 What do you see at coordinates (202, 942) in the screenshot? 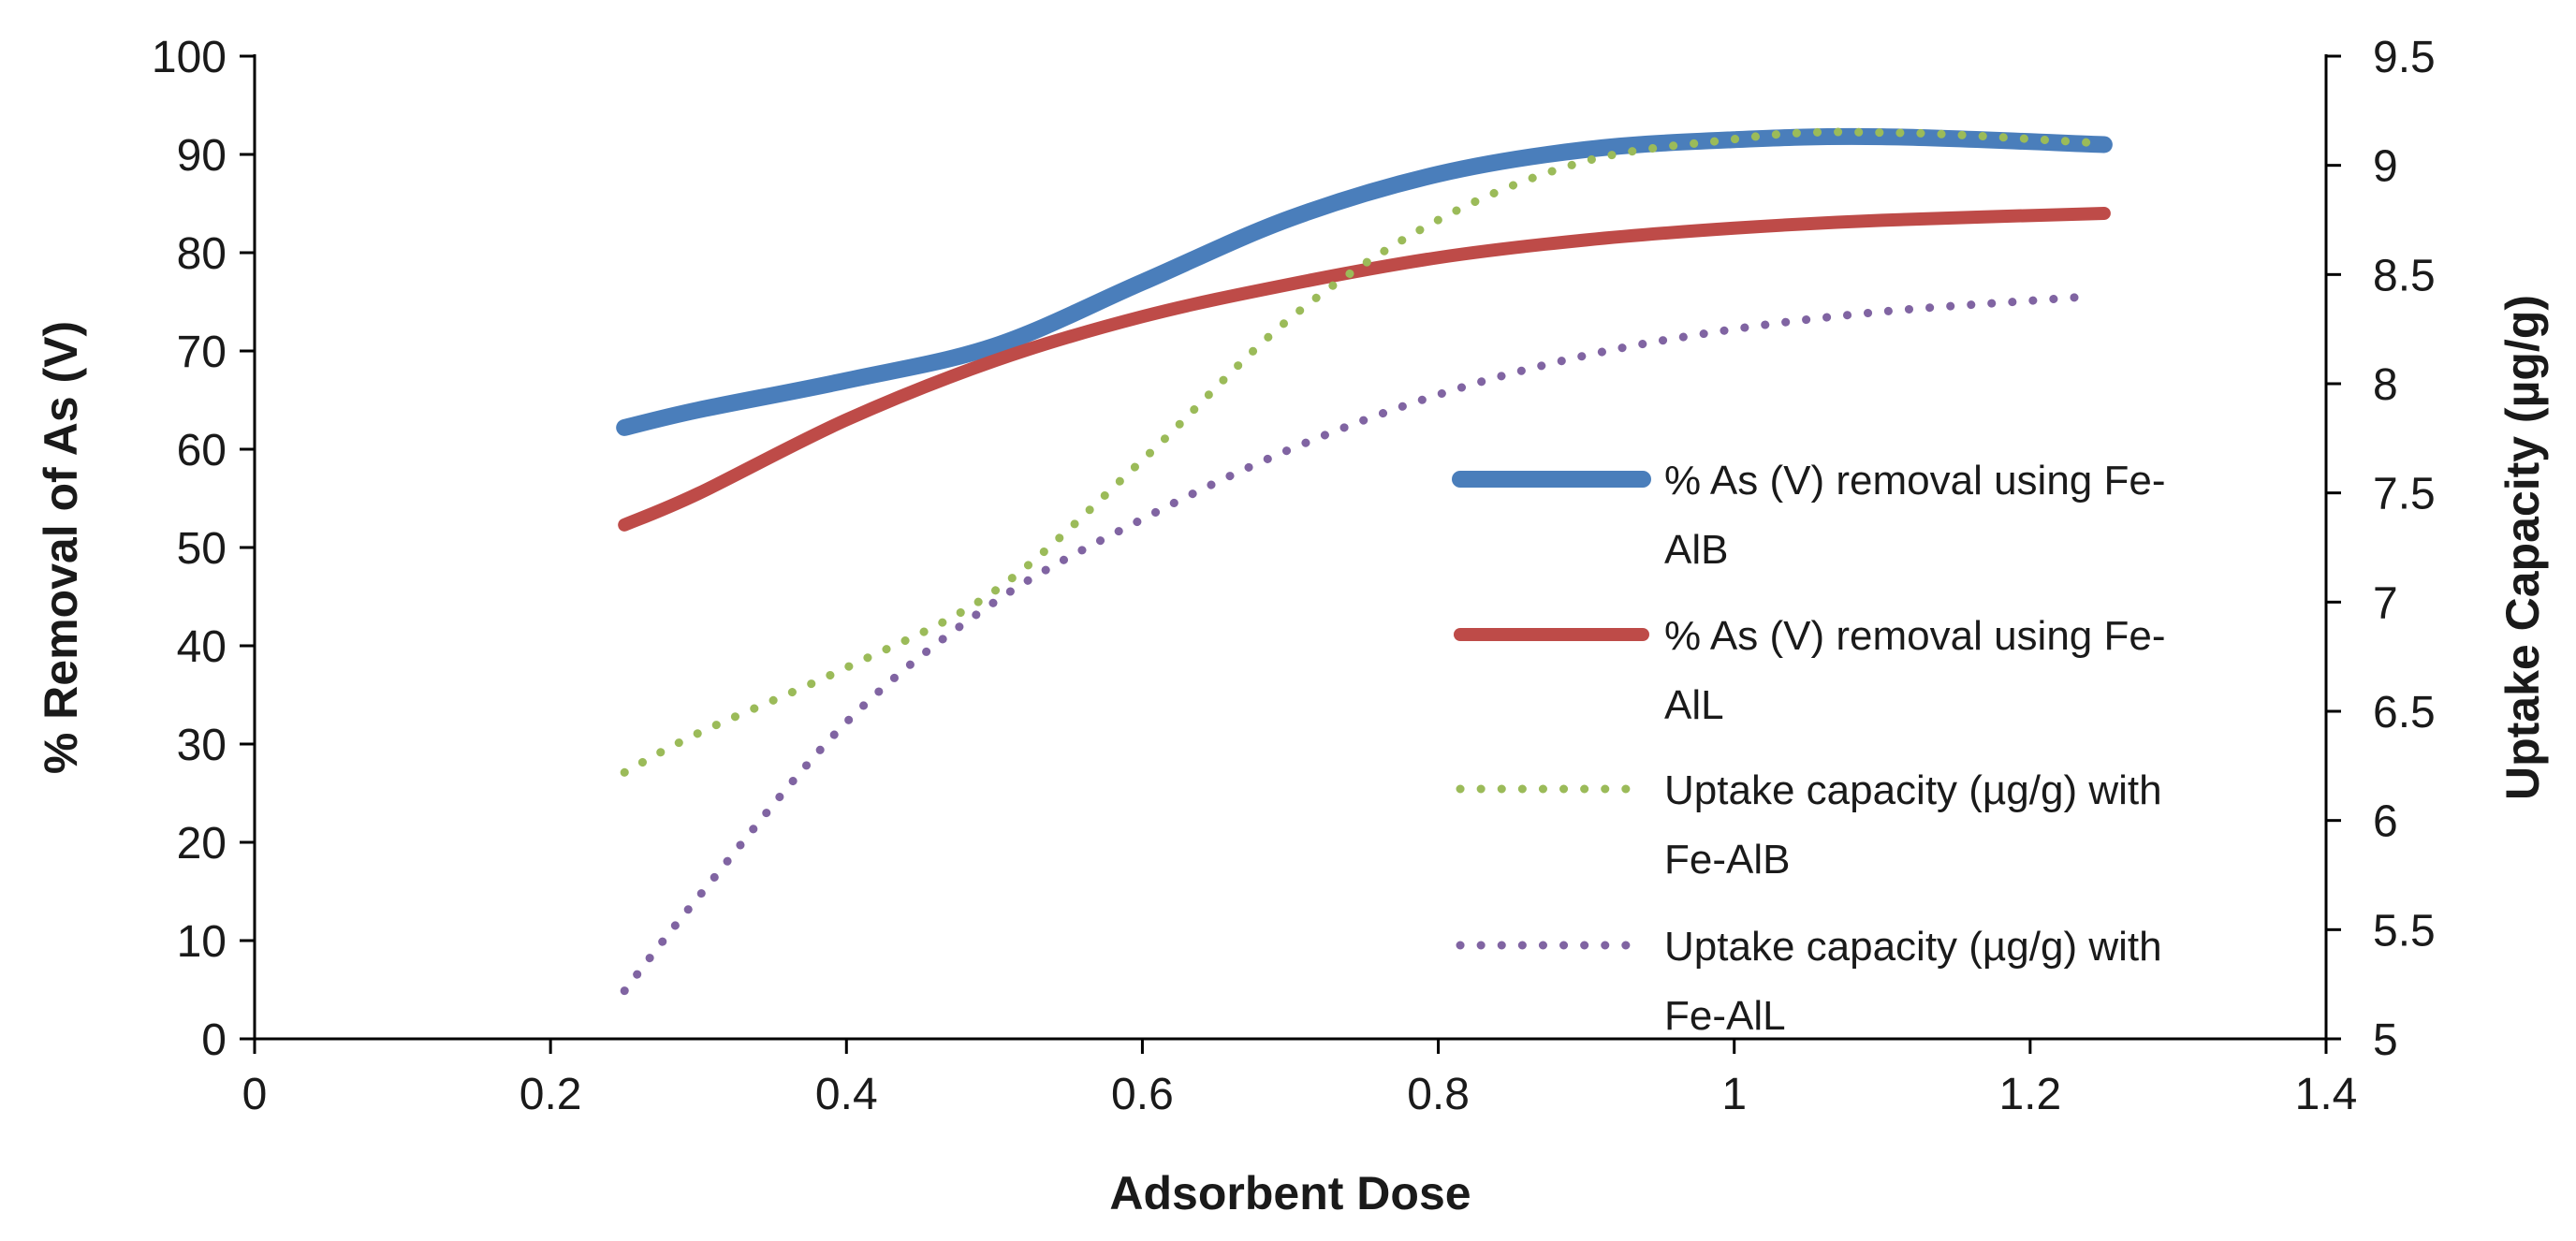
I see `y-left-tick-label: 10` at bounding box center [202, 942].